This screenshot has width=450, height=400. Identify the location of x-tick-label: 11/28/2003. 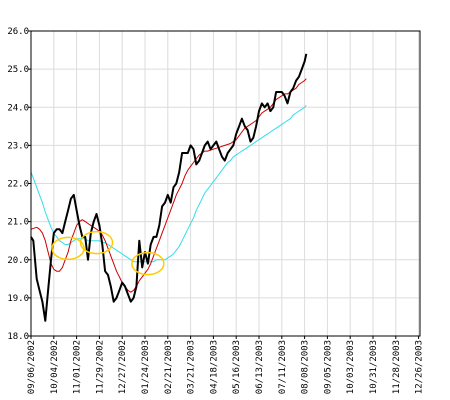
(397, 367).